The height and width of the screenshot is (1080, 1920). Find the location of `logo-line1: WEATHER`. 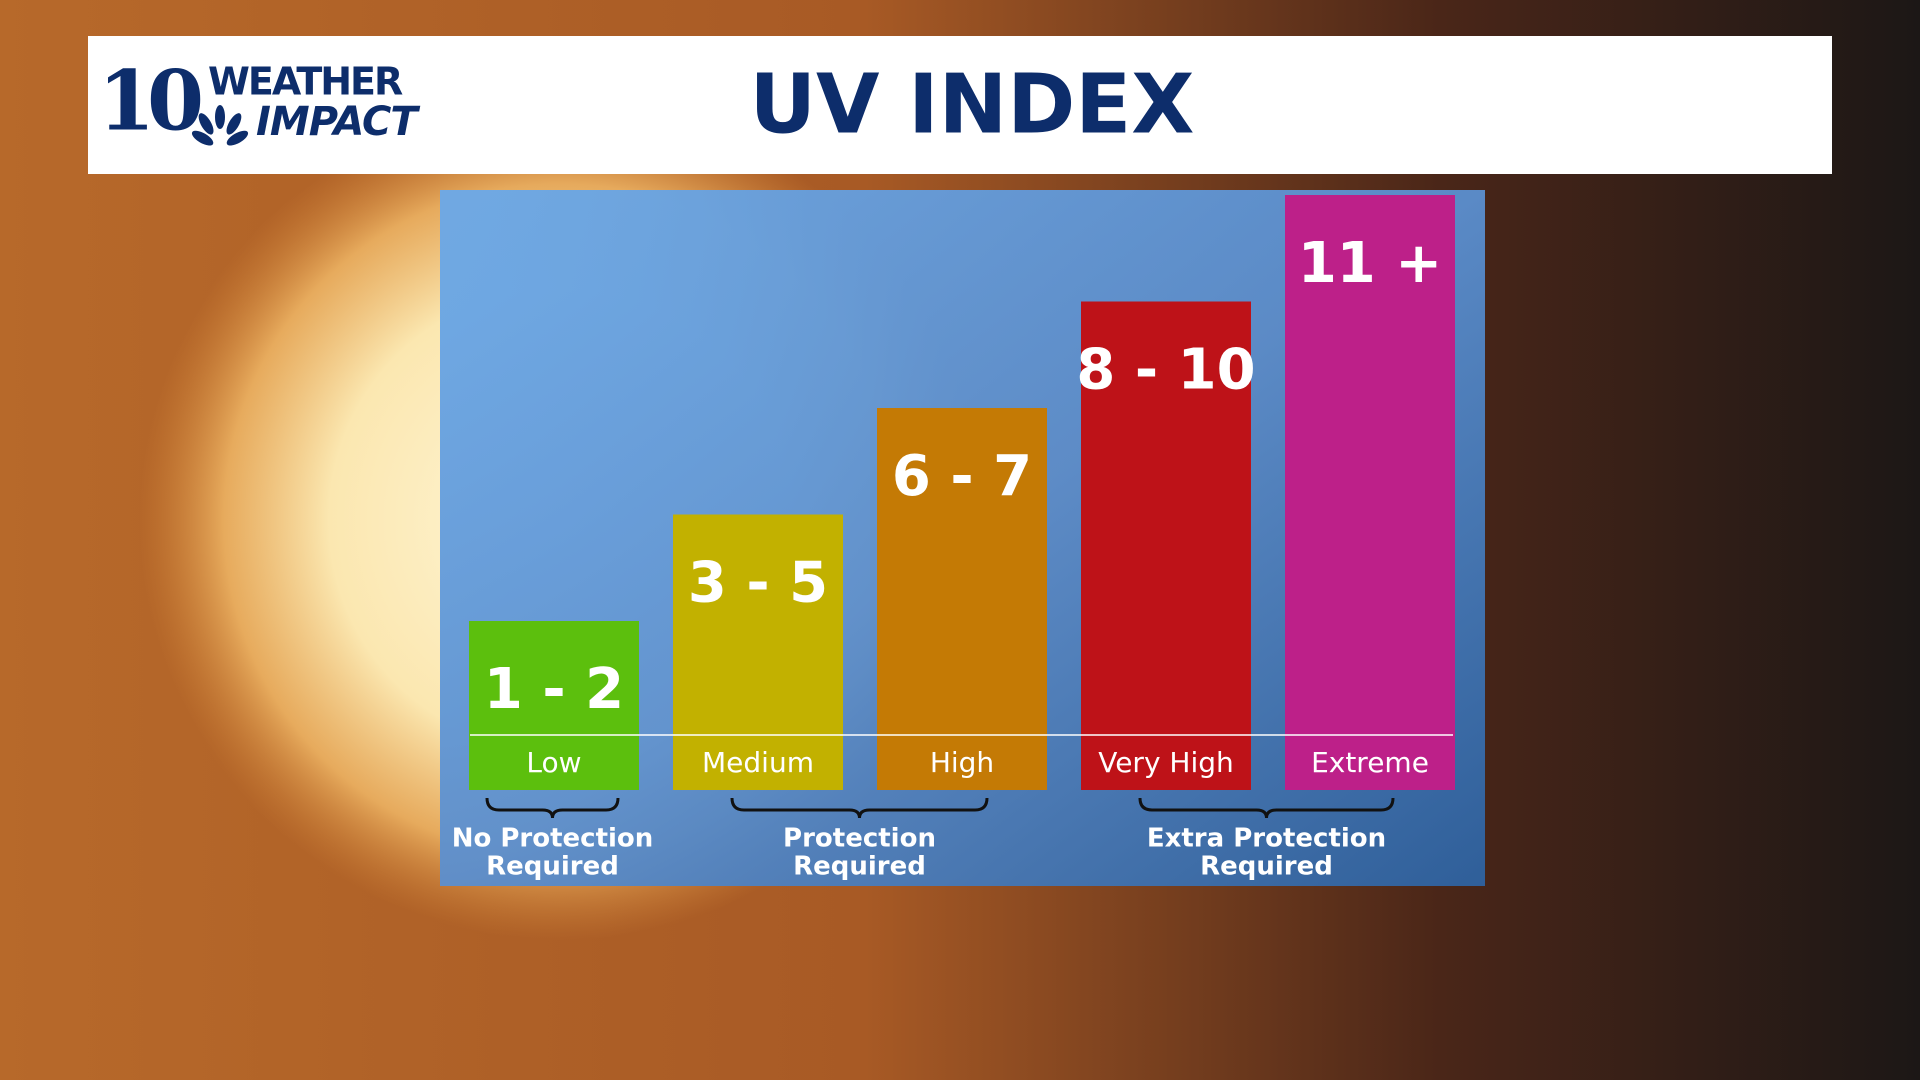

logo-line1: WEATHER is located at coordinates (305, 82).